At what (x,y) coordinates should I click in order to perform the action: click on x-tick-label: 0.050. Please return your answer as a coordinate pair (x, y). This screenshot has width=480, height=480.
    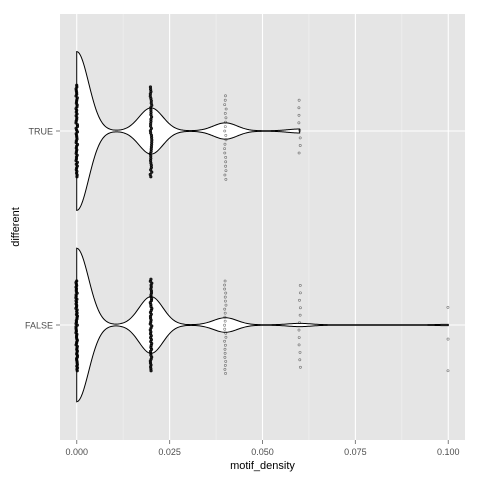
    Looking at the image, I should click on (262, 452).